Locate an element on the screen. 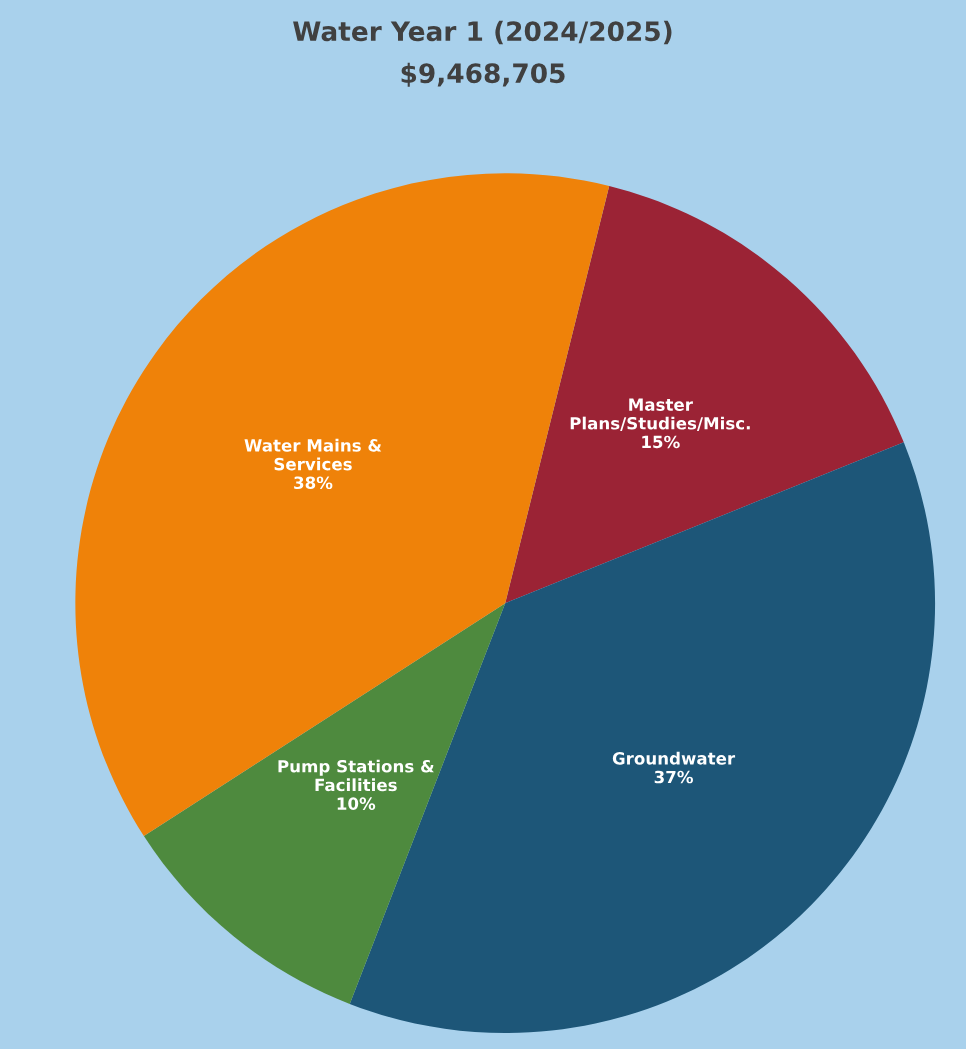 The height and width of the screenshot is (1049, 966). data-label: 37% is located at coordinates (673, 777).